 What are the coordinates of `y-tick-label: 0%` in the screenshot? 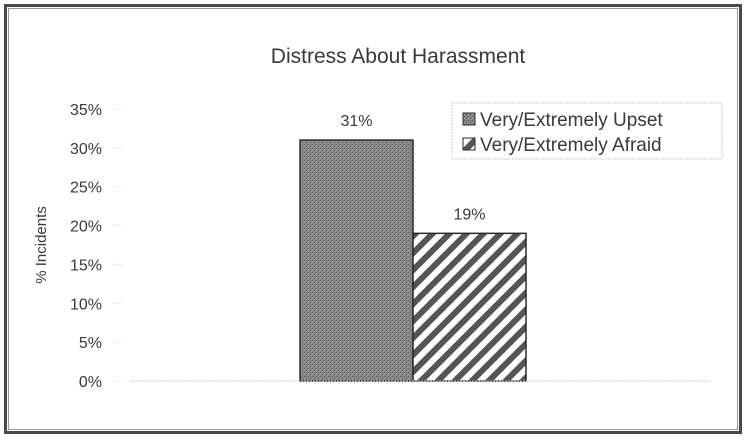 It's located at (90, 382).